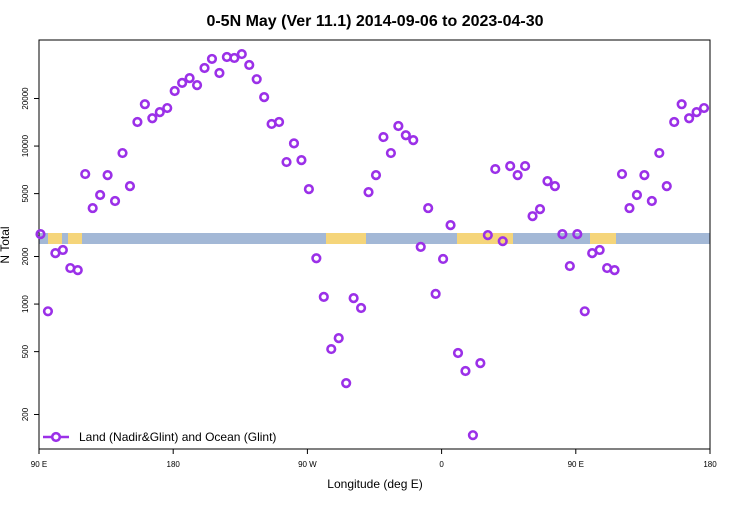 This screenshot has height=505, width=750. I want to click on y-tick-label: 5000, so click(25, 193).